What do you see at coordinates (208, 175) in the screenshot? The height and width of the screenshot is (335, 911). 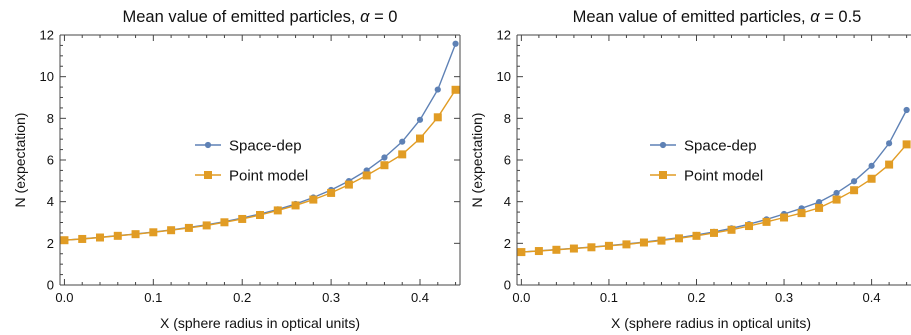 I see `legend-square-marker` at bounding box center [208, 175].